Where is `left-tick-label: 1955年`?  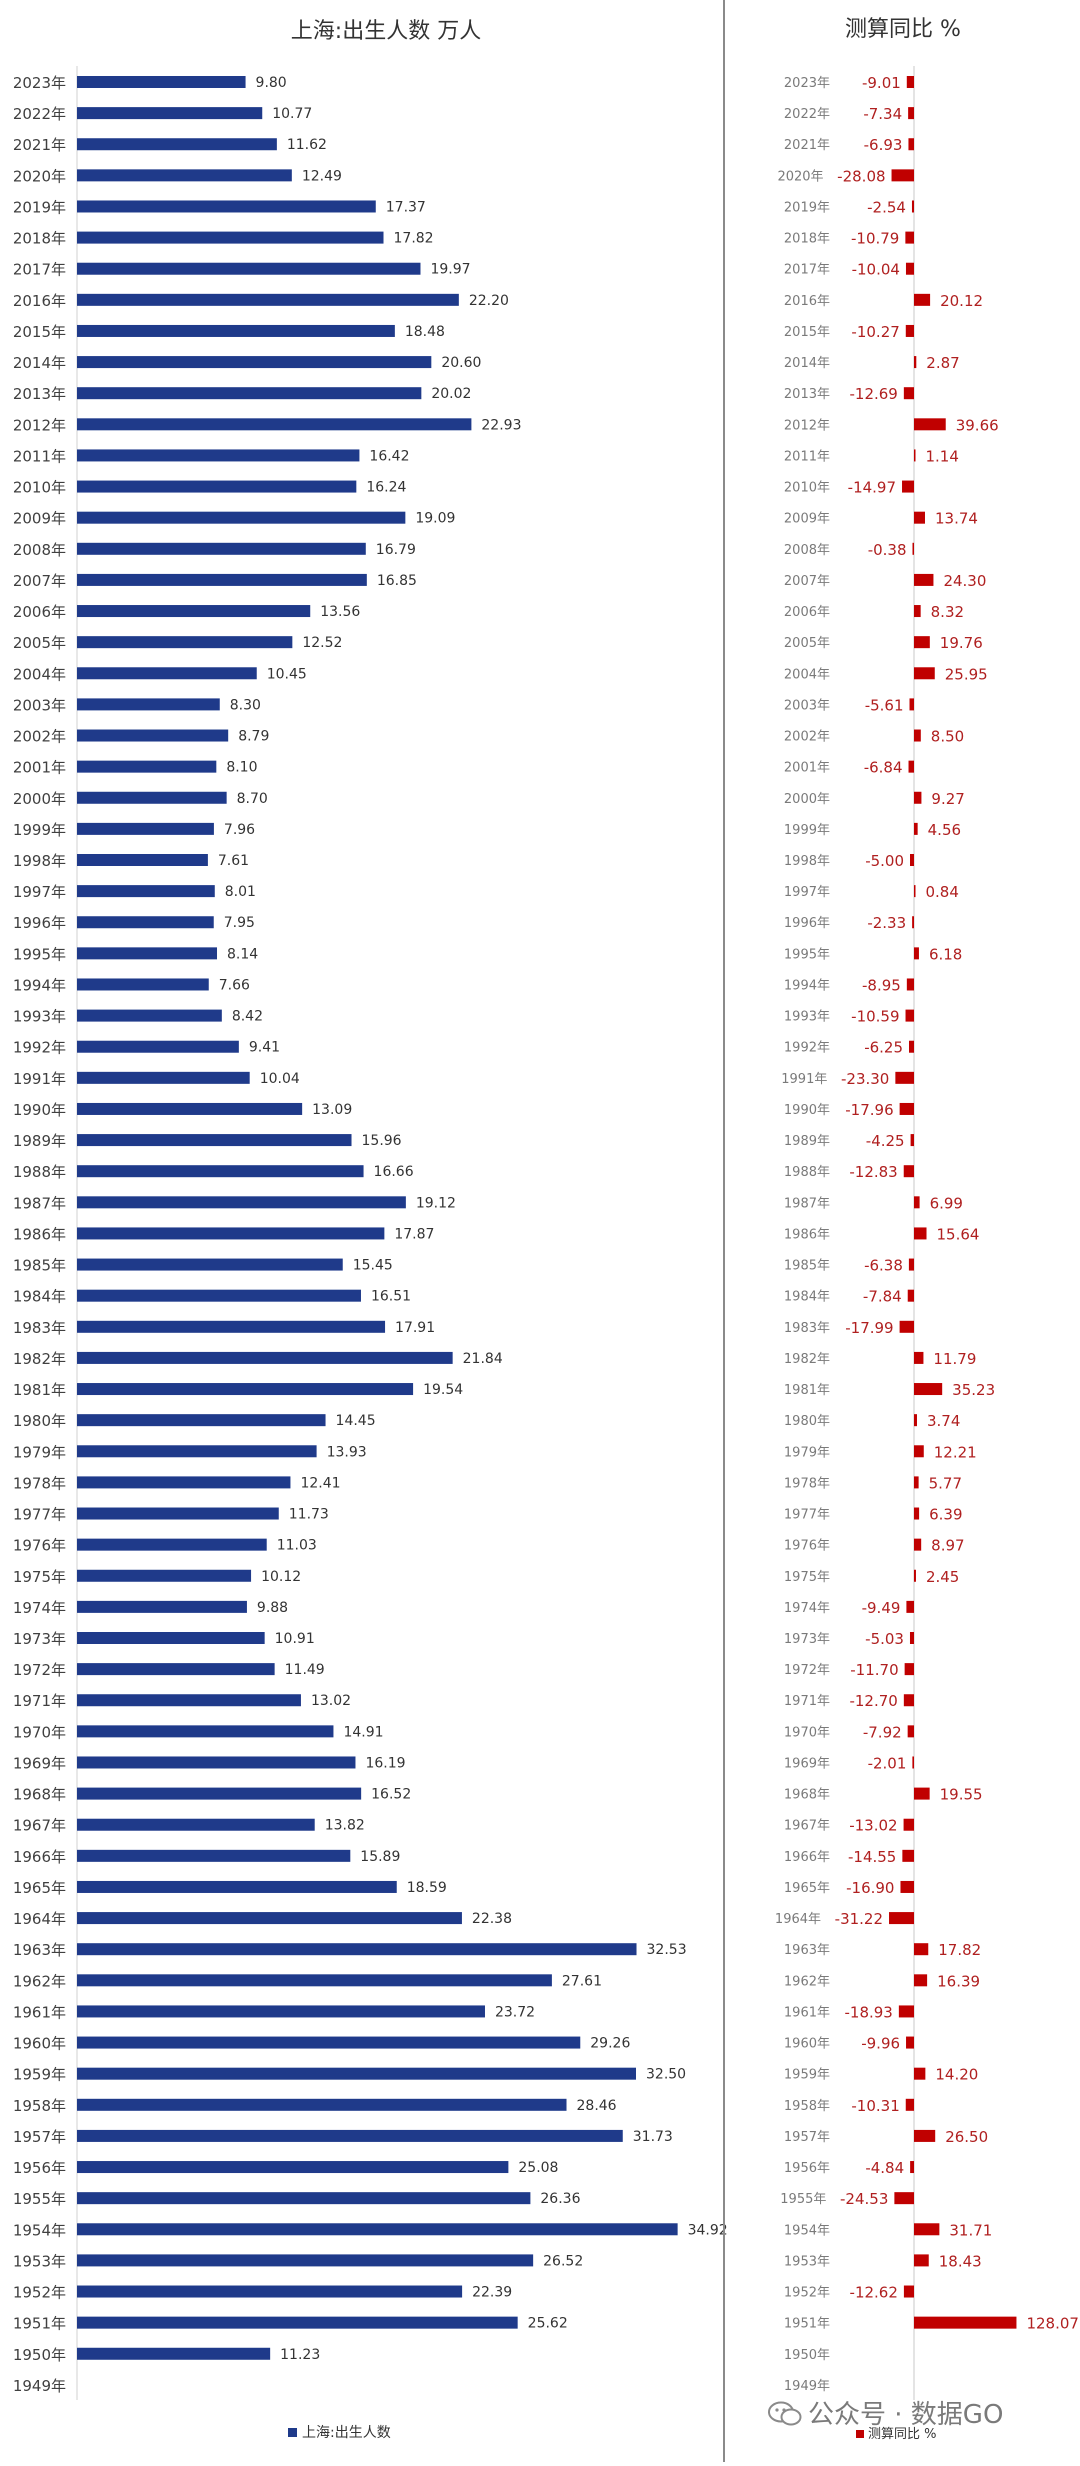
left-tick-label: 1955年 is located at coordinates (39, 2199).